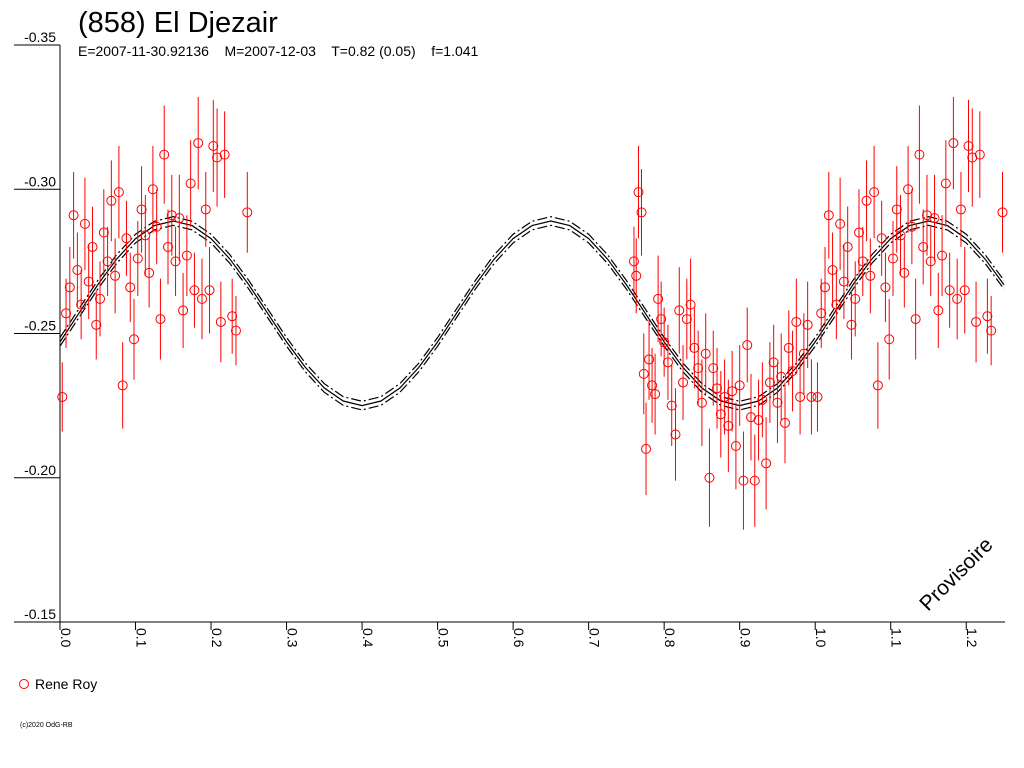 The image size is (1024, 768). Describe the element at coordinates (40, 614) in the screenshot. I see `y-tick-label: -0.15` at that location.